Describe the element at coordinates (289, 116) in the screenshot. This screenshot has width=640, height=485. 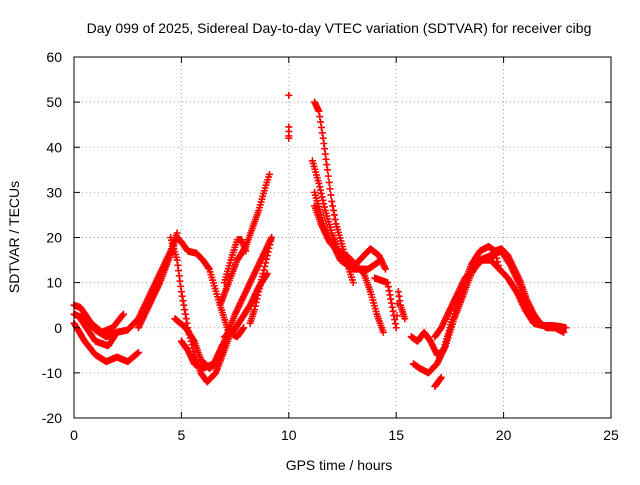
I see `series-isolated` at that location.